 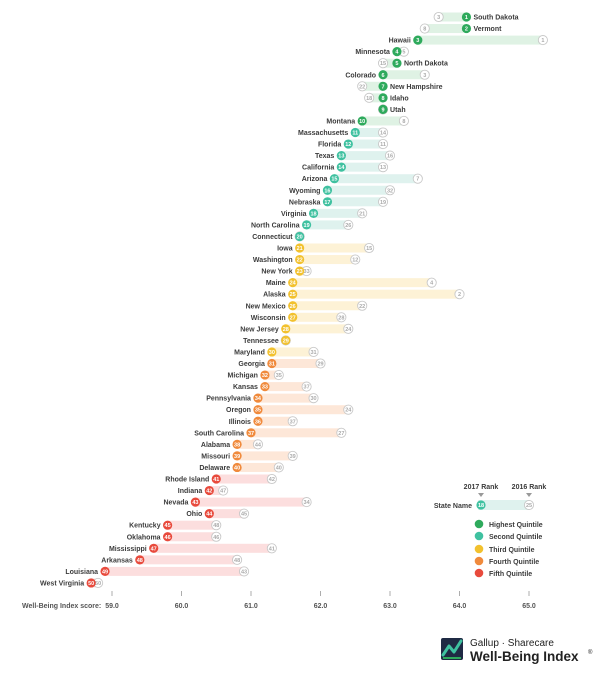 What do you see at coordinates (296, 433) in the screenshot?
I see `band-south-carolina` at bounding box center [296, 433].